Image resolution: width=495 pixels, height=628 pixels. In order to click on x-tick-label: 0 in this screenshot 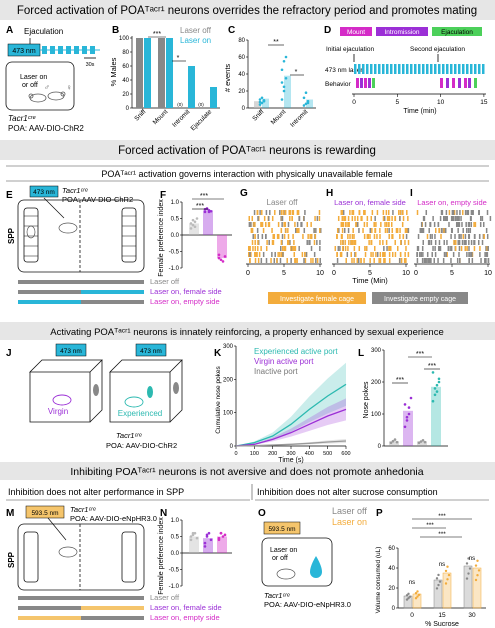, I will do `click(334, 273)`.